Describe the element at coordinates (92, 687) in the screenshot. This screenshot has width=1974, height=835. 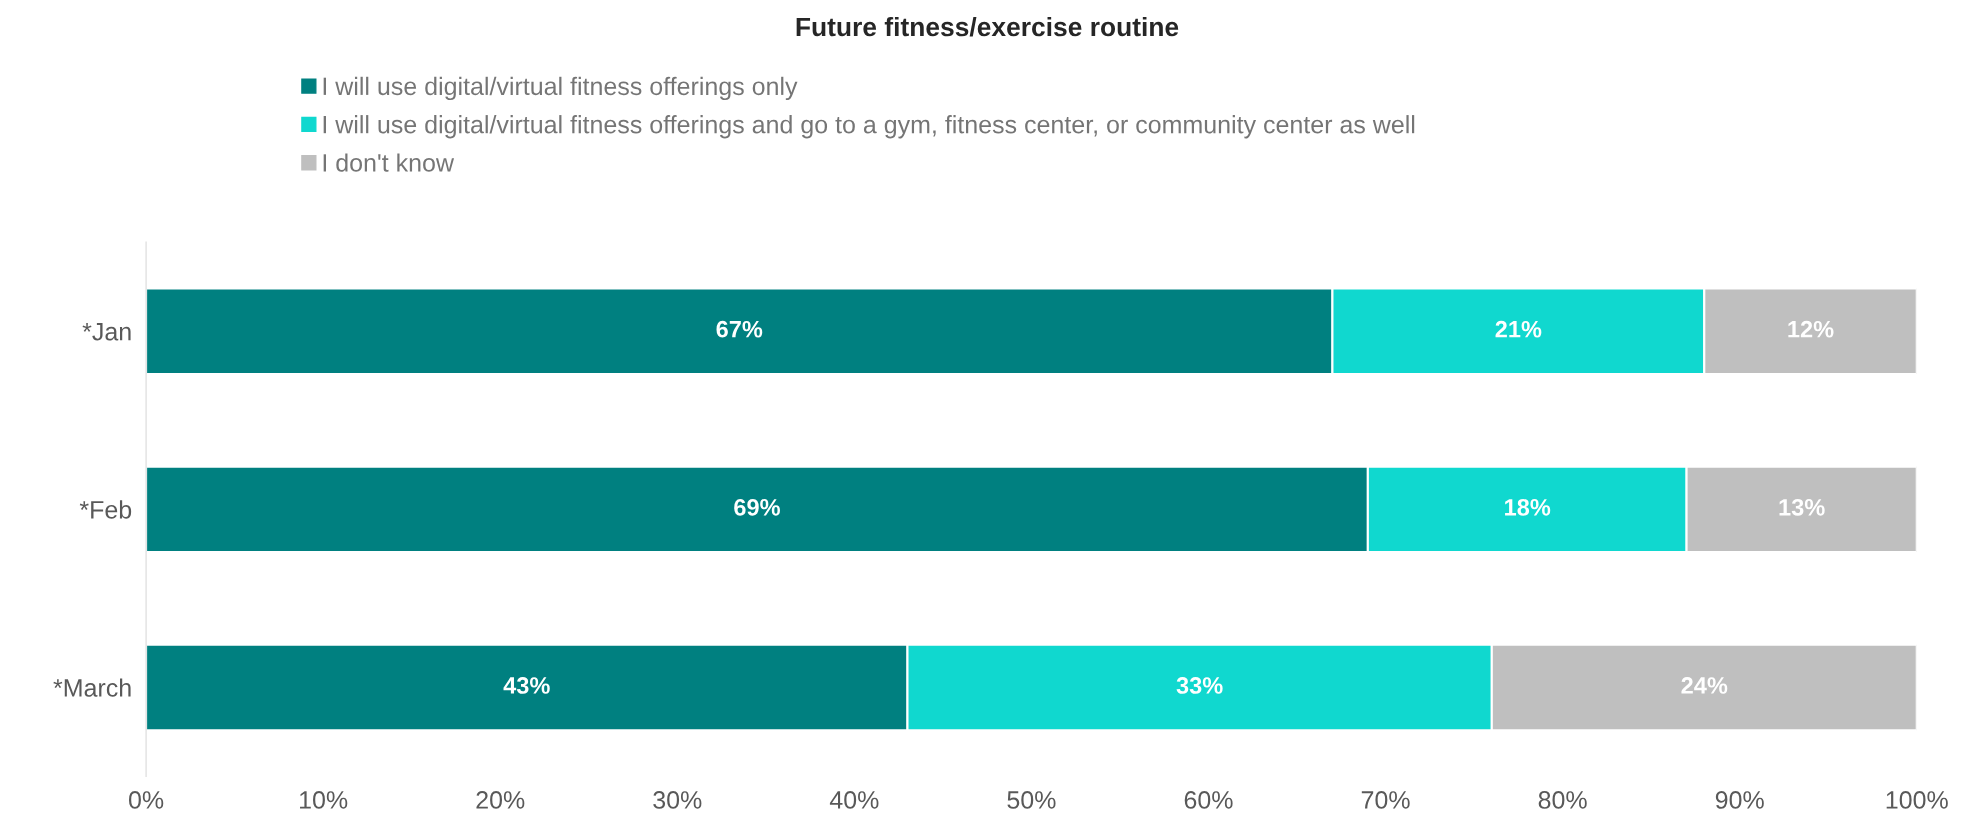
I see `y-tick-label: *March` at that location.